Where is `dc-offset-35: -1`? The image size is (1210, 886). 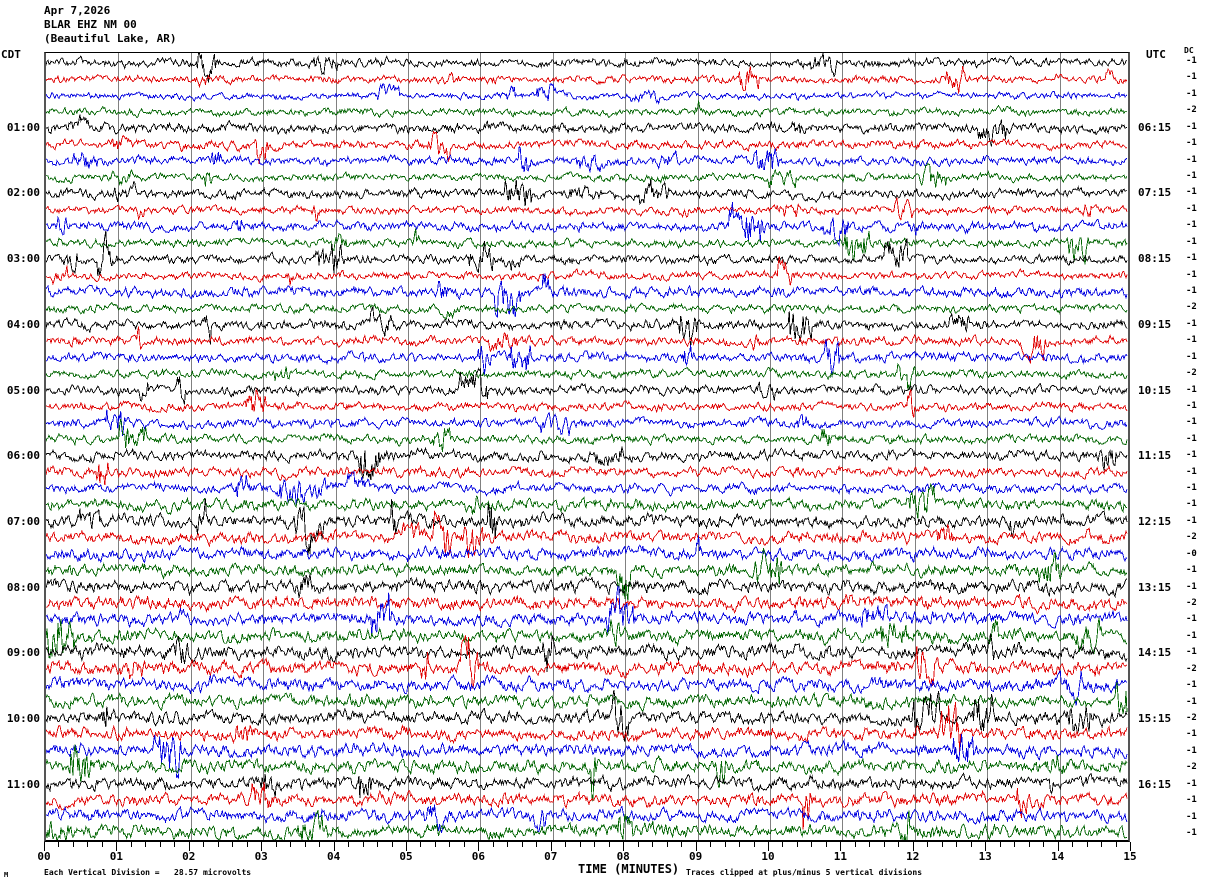
dc-offset-35: -1 is located at coordinates (1191, 635).